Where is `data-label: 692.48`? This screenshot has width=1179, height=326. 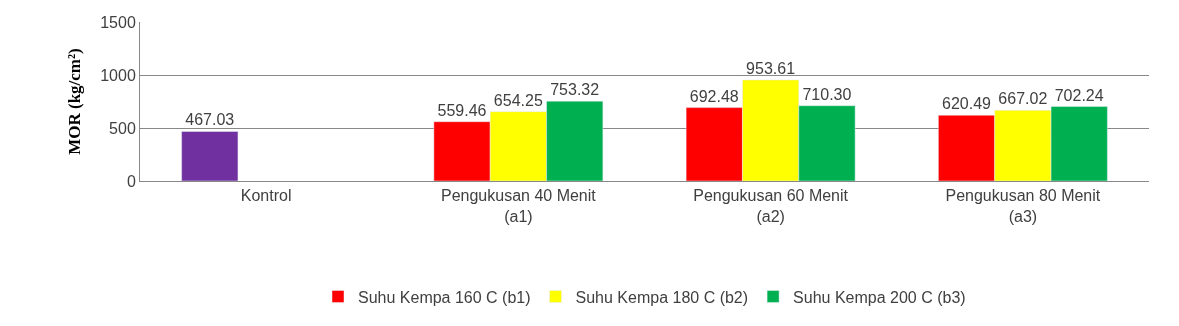 data-label: 692.48 is located at coordinates (714, 96).